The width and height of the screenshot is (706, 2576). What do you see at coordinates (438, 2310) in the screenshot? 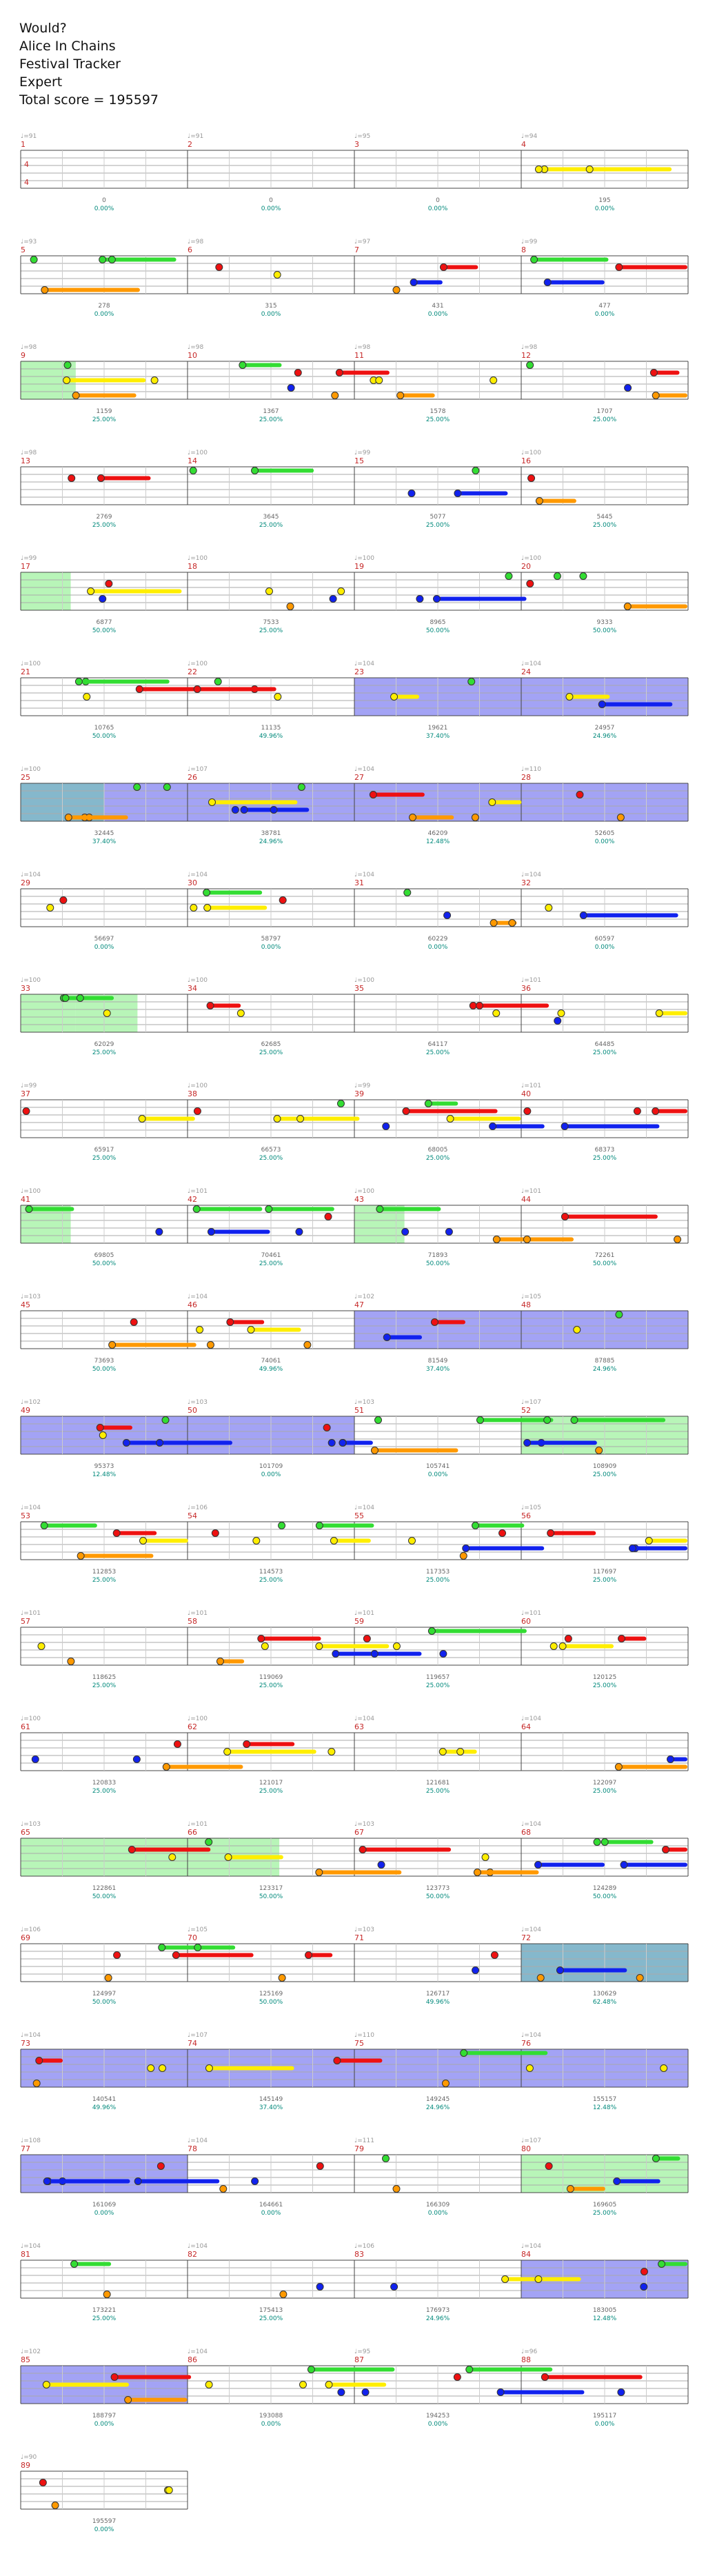
I see `measure-score: 176973` at bounding box center [438, 2310].